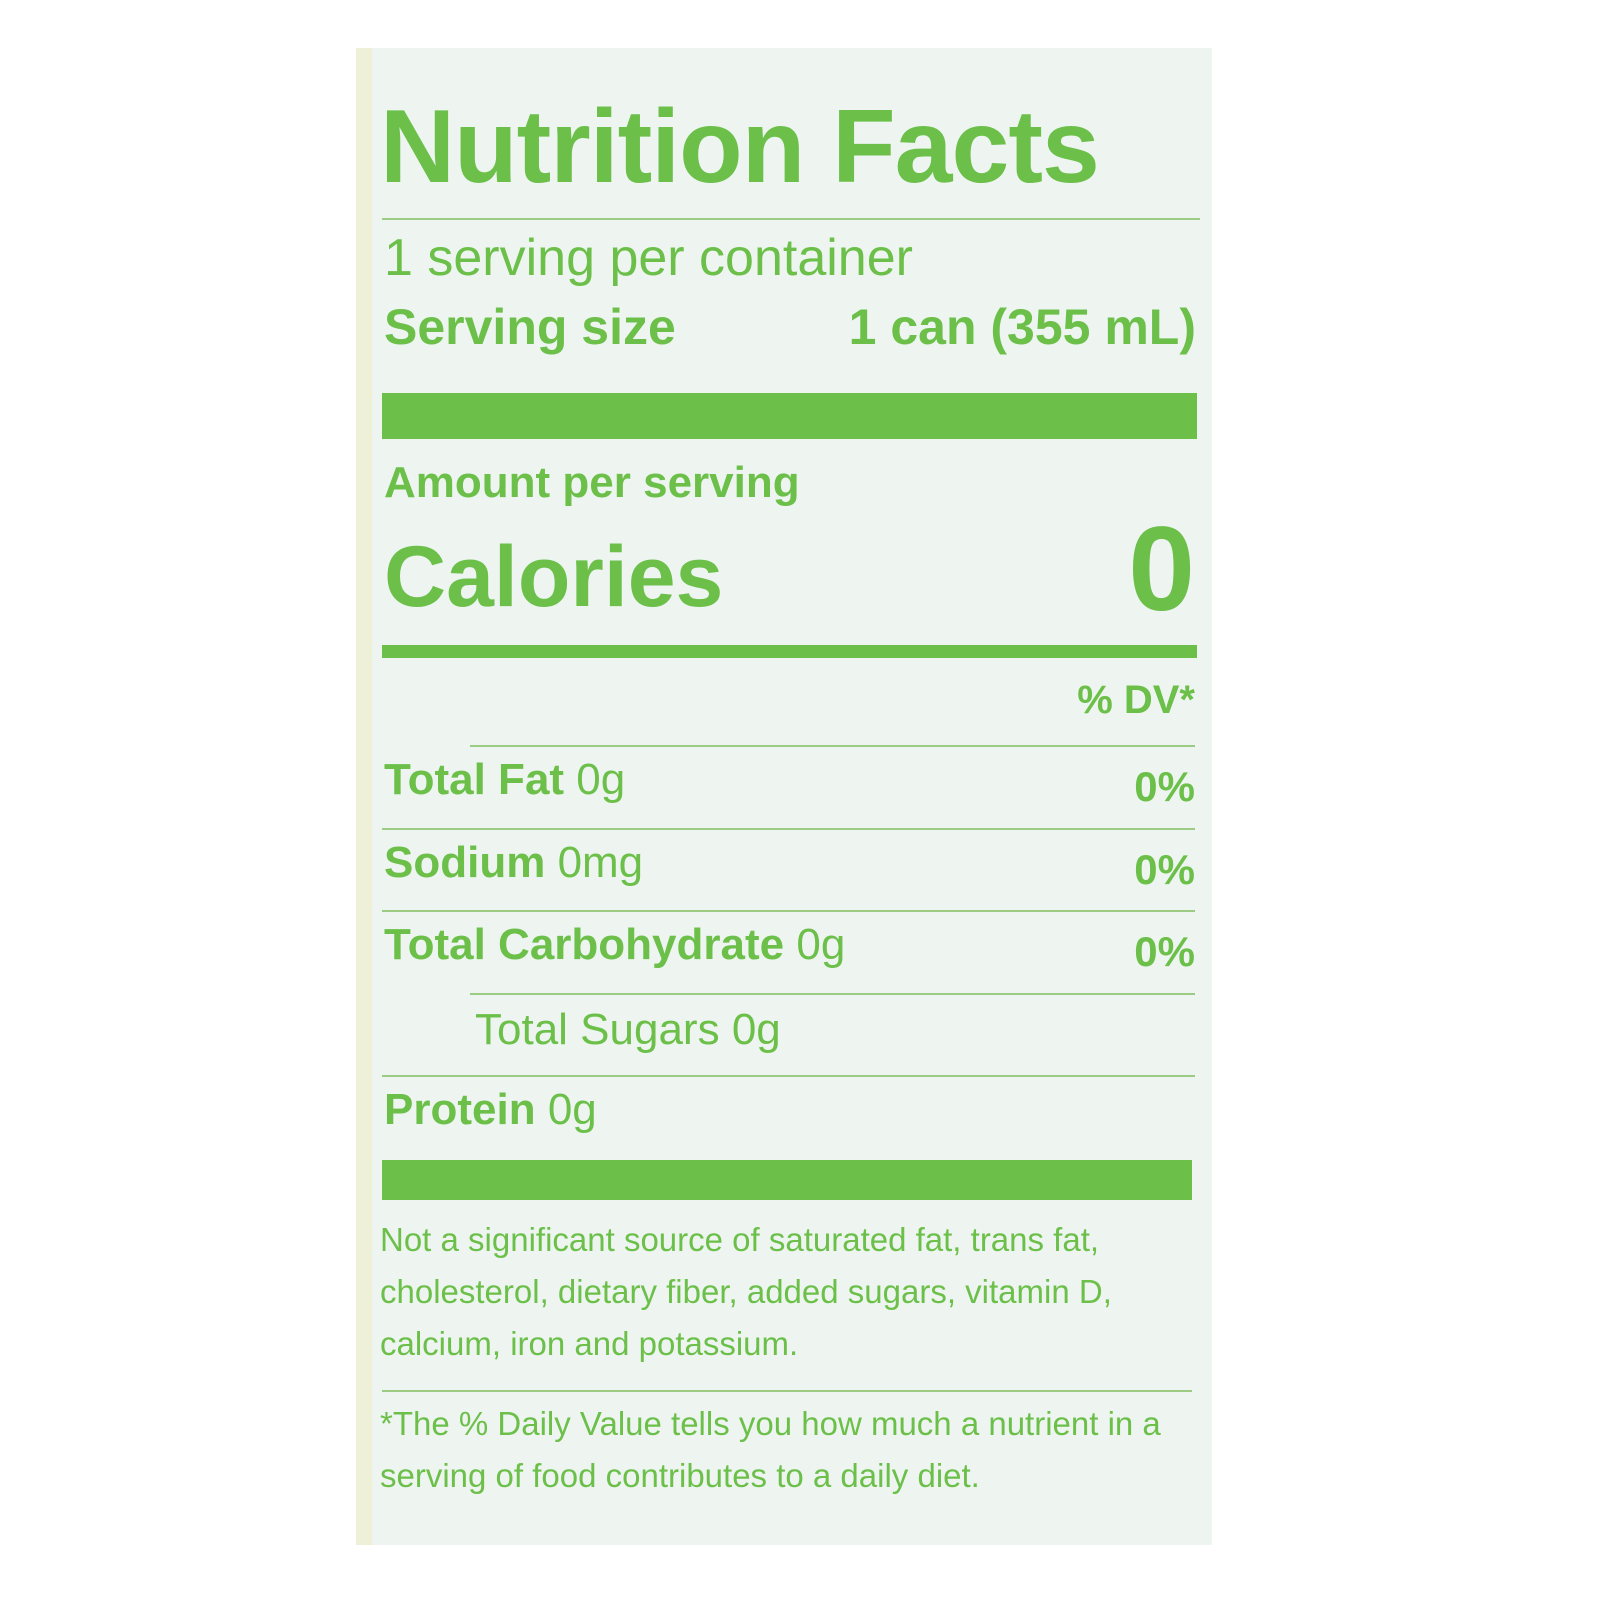 This screenshot has width=1600, height=1600. What do you see at coordinates (465, 862) in the screenshot?
I see `nutrient-name: Sodium` at bounding box center [465, 862].